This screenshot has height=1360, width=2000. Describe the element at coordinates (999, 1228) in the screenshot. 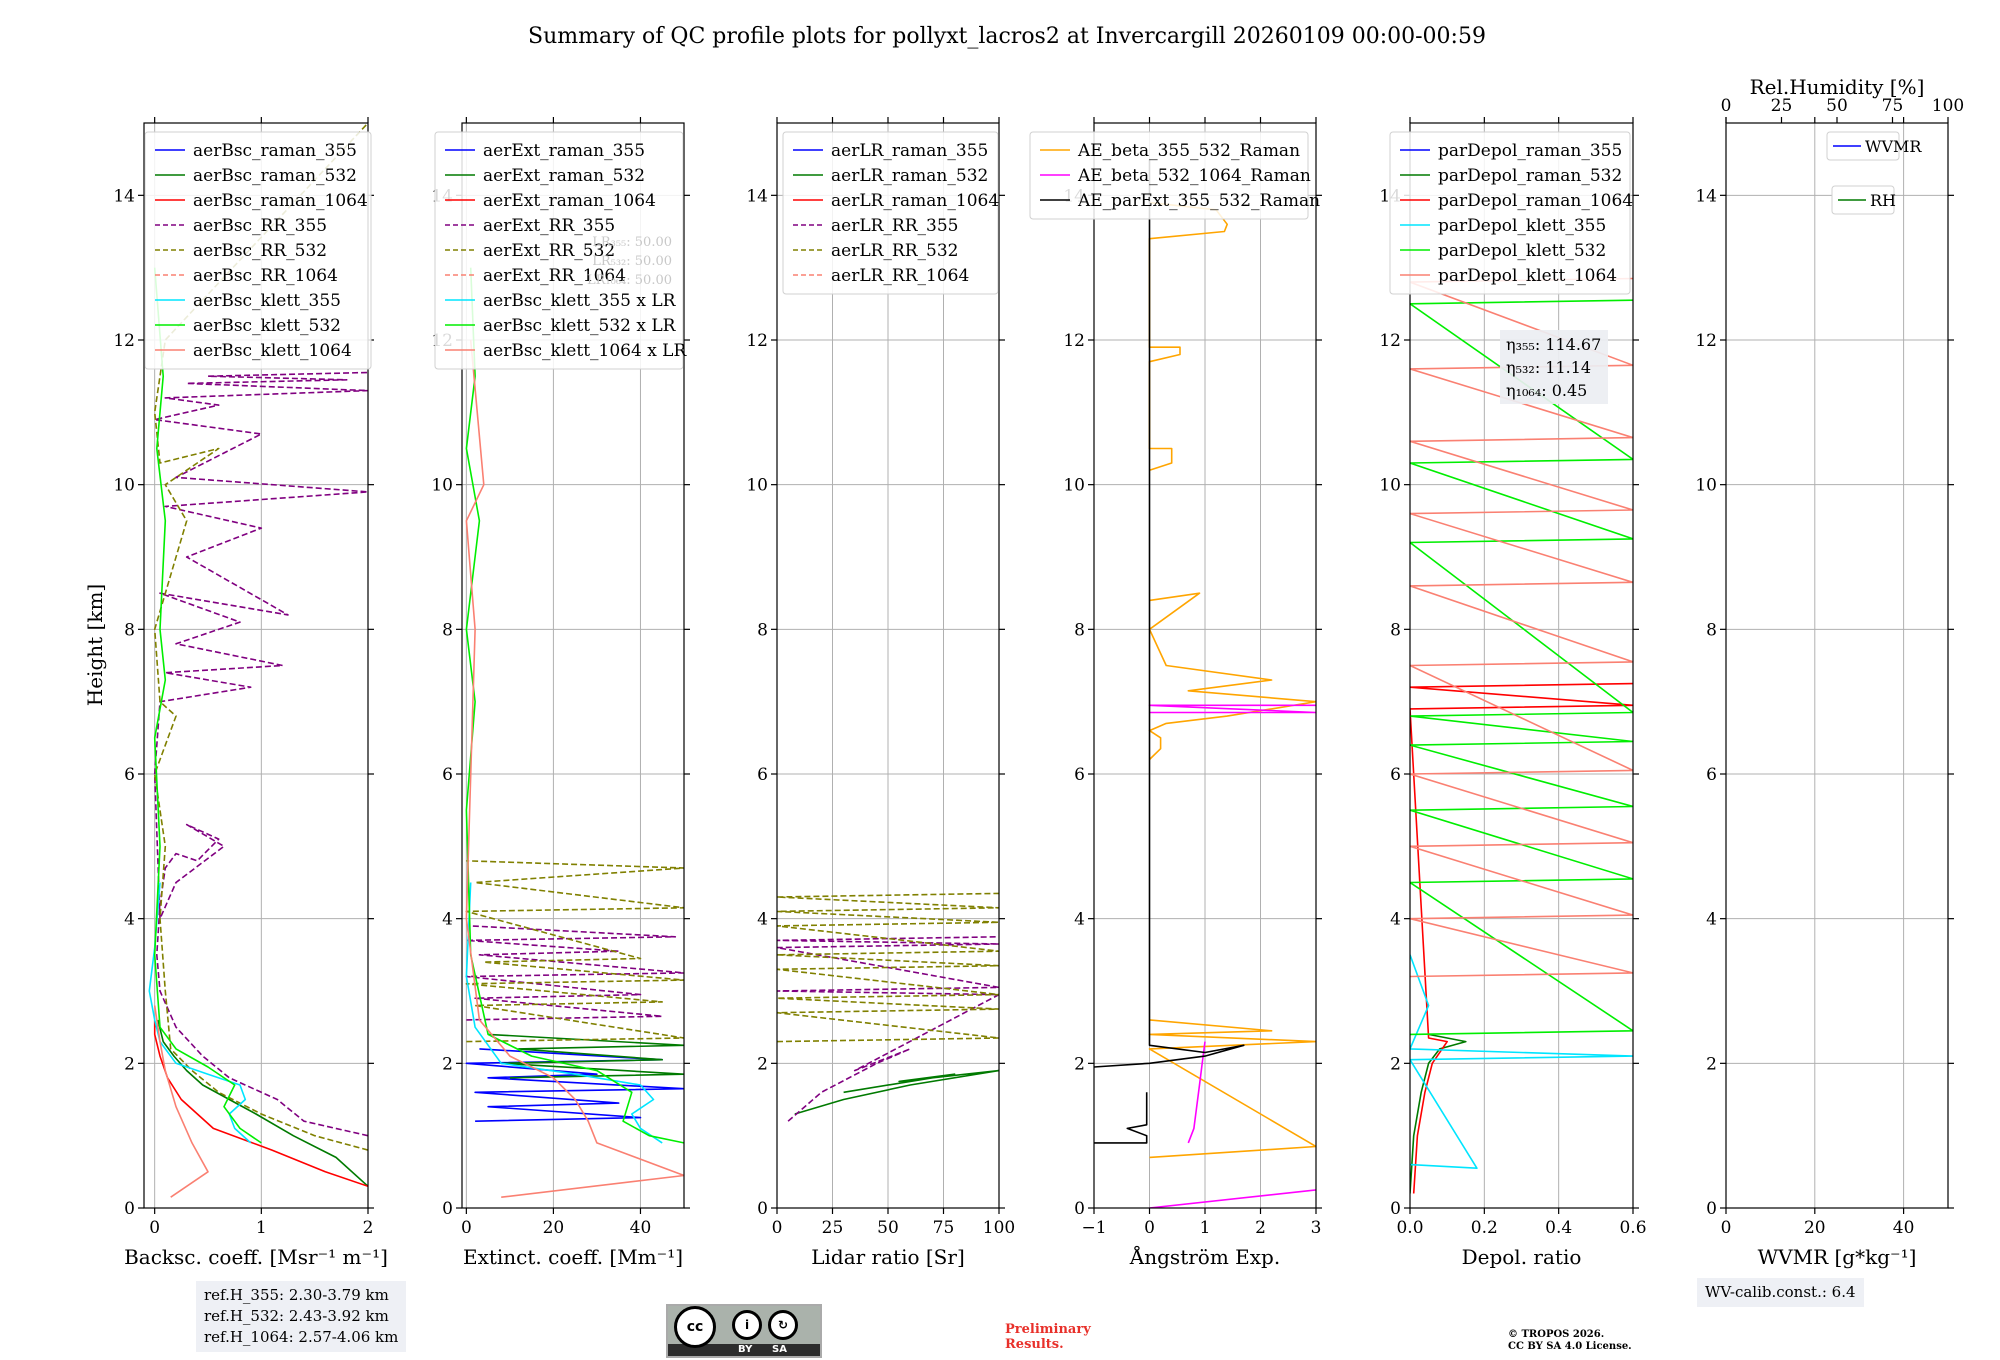

I see `xtick-label: 100` at that location.